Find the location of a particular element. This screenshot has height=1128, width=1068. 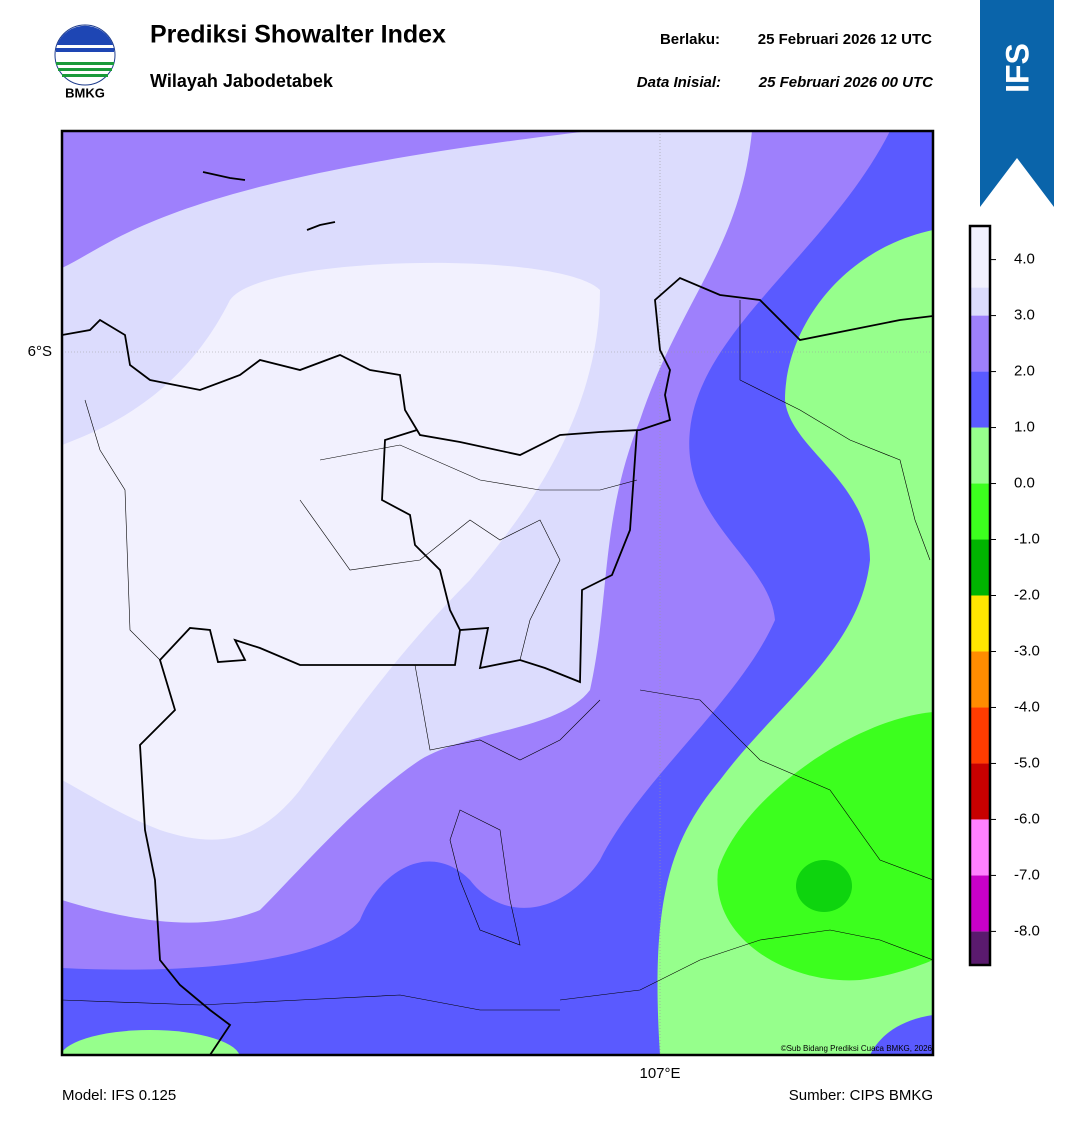

lon-label: 107°E is located at coordinates (659, 1073).